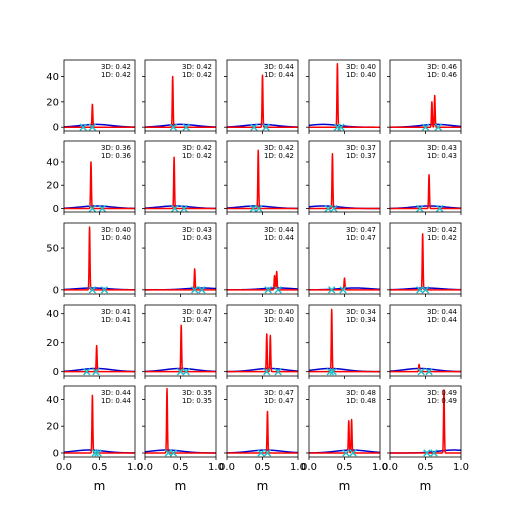 This screenshot has width=512, height=512. What do you see at coordinates (279, 75) in the screenshot?
I see `annotation-1d: 1D: 0.44` at bounding box center [279, 75].